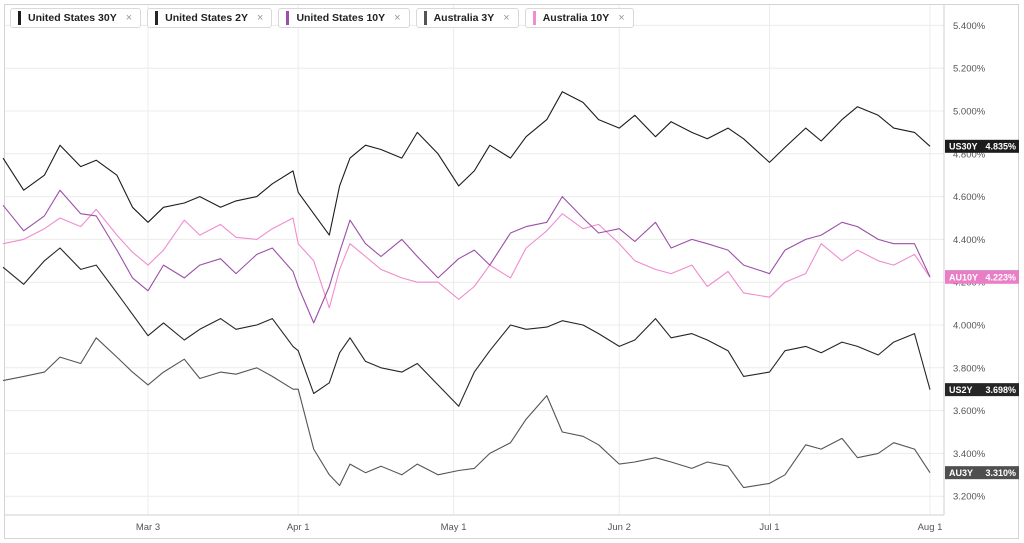  I want to click on x-tick-label: Jul 1, so click(769, 527).